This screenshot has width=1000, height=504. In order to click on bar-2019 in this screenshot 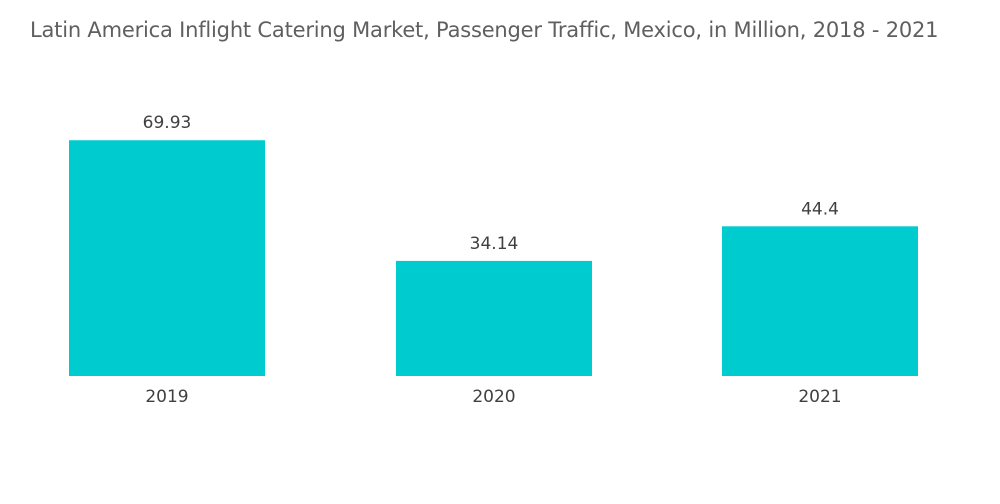, I will do `click(167, 258)`.